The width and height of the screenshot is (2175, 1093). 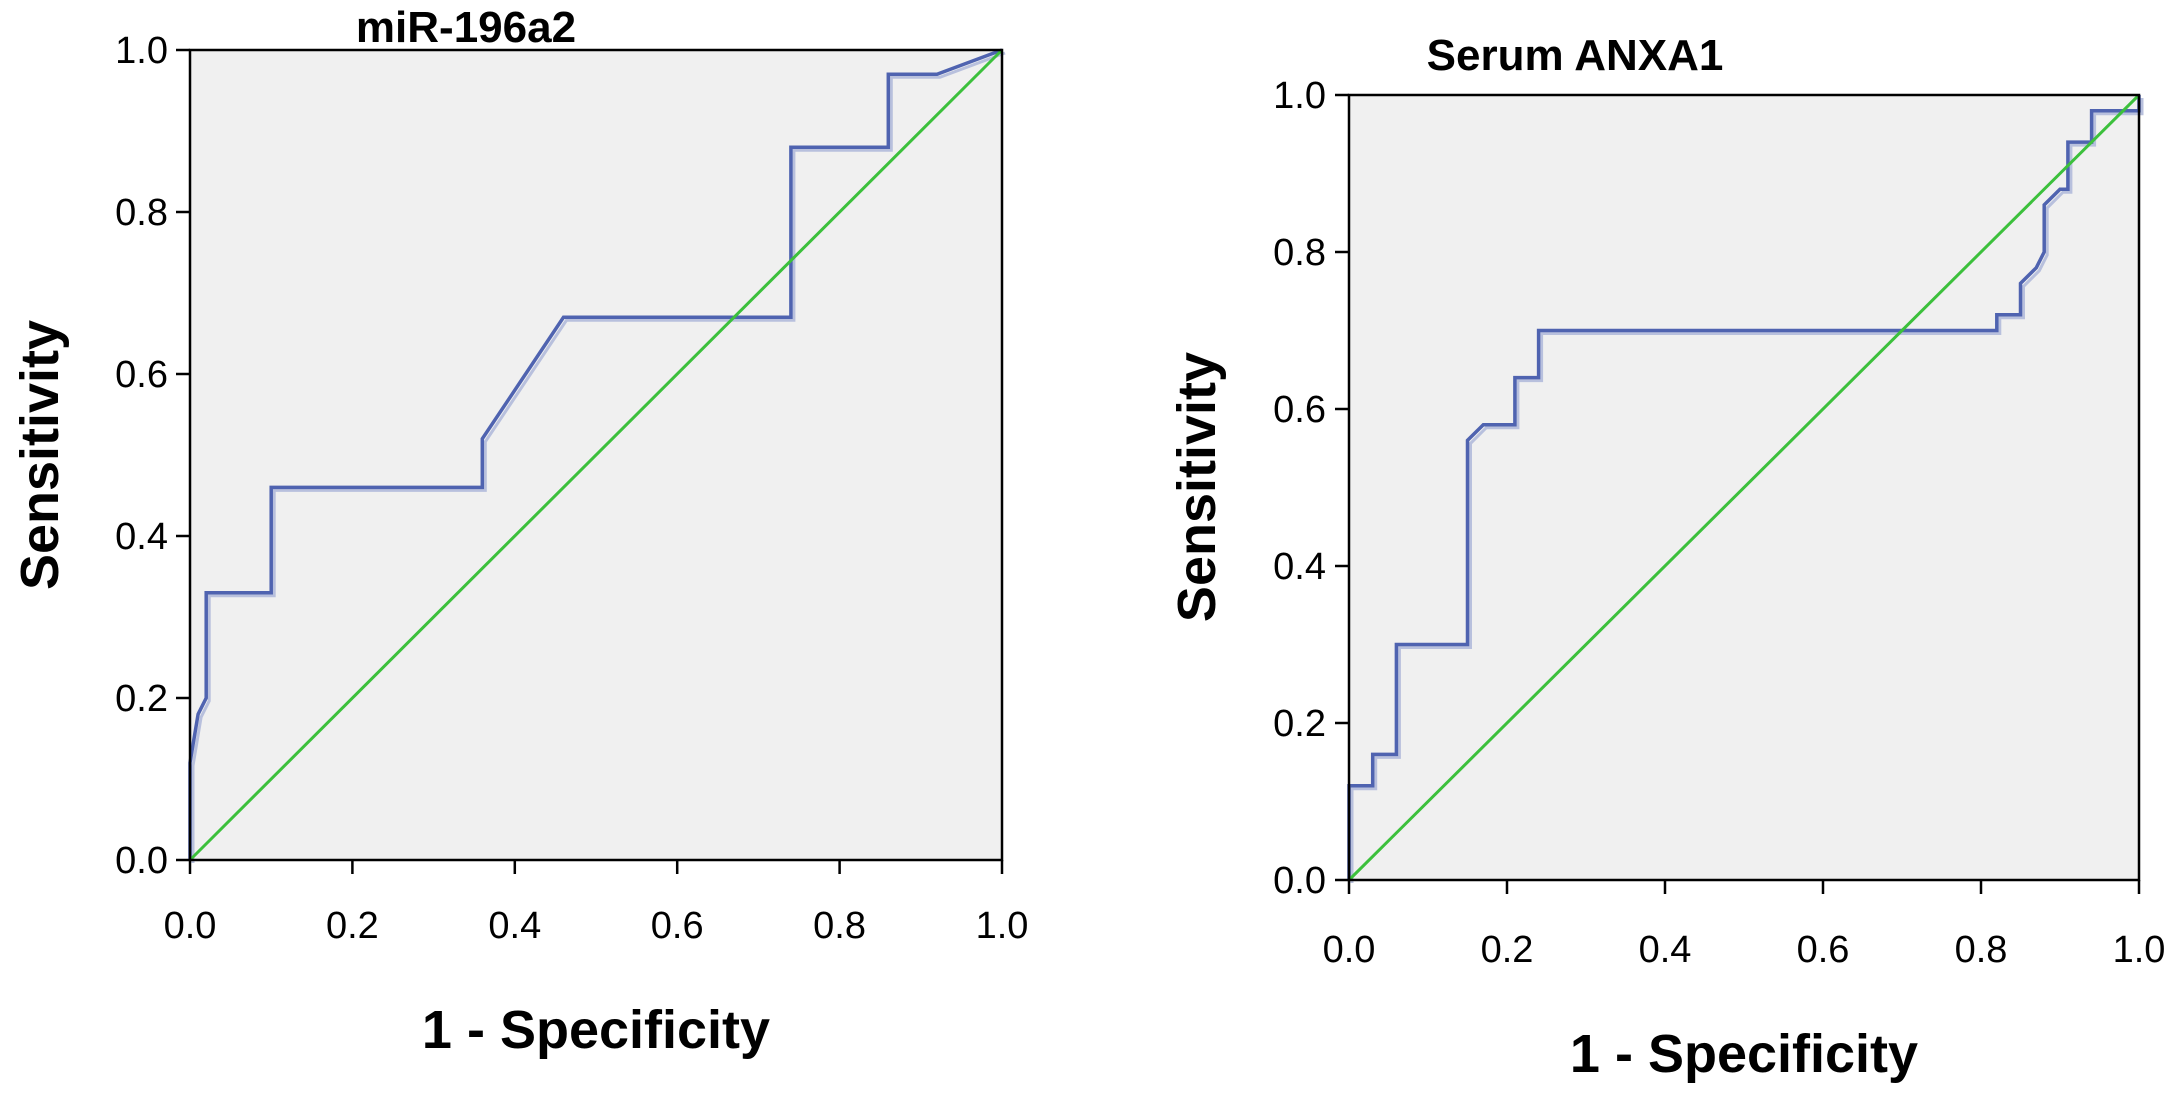 I want to click on chart-title: miR-196a2, so click(x=466, y=27).